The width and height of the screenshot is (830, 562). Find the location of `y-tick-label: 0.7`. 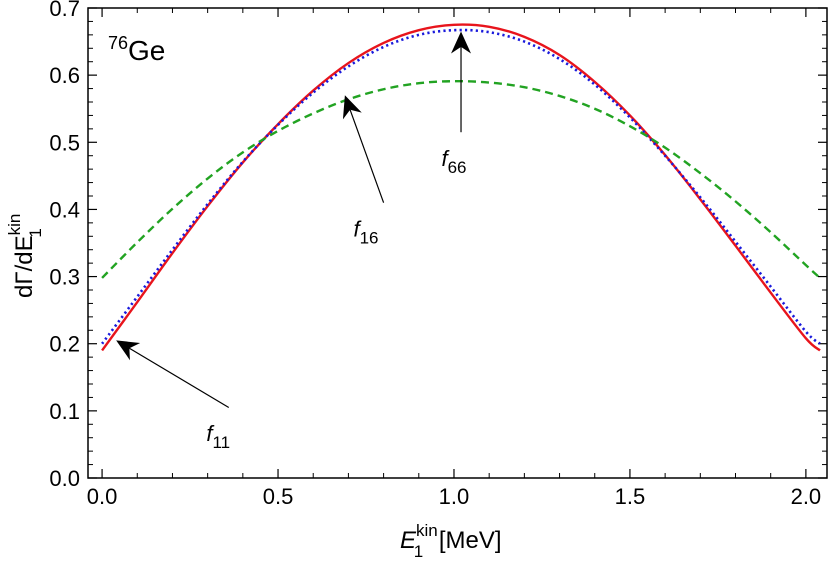

y-tick-label: 0.7 is located at coordinates (64, 10).